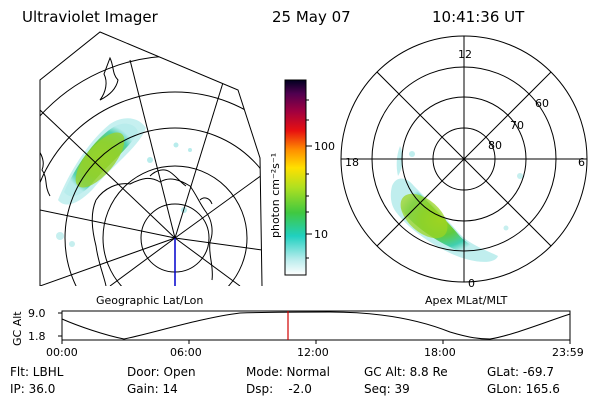  Describe the element at coordinates (150, 300) in the screenshot. I see `left-panel-caption: Geographic Lat/Lon` at that location.